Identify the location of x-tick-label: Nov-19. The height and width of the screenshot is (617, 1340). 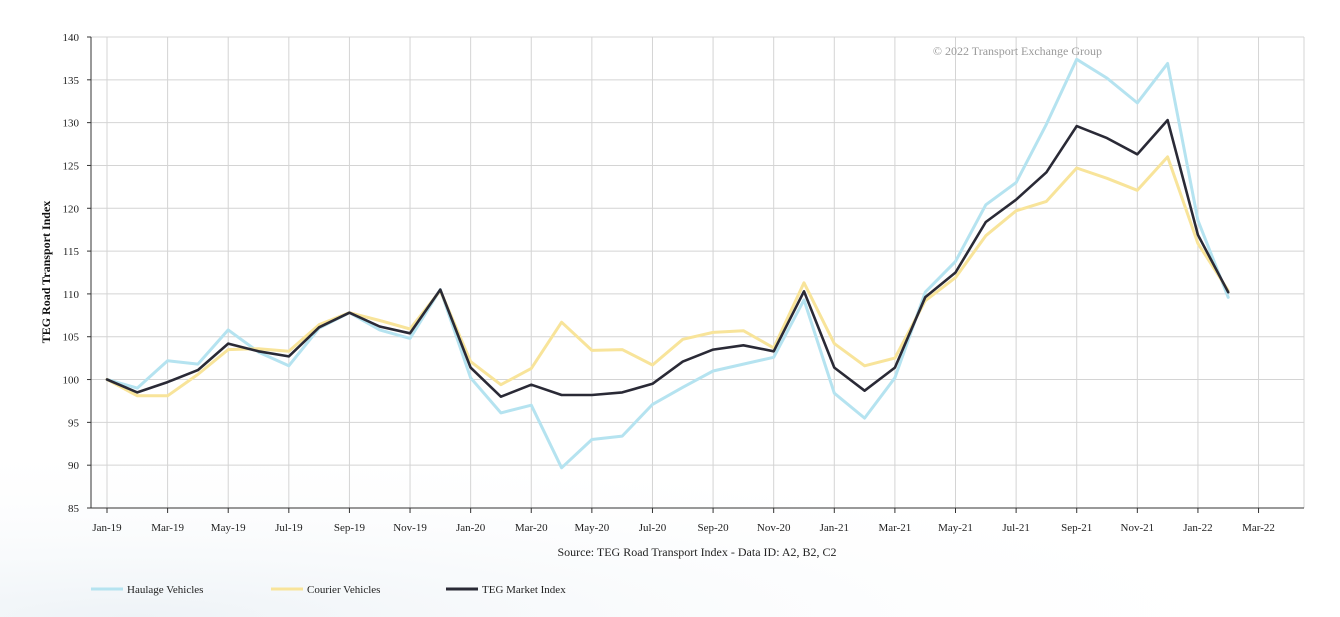
(410, 528).